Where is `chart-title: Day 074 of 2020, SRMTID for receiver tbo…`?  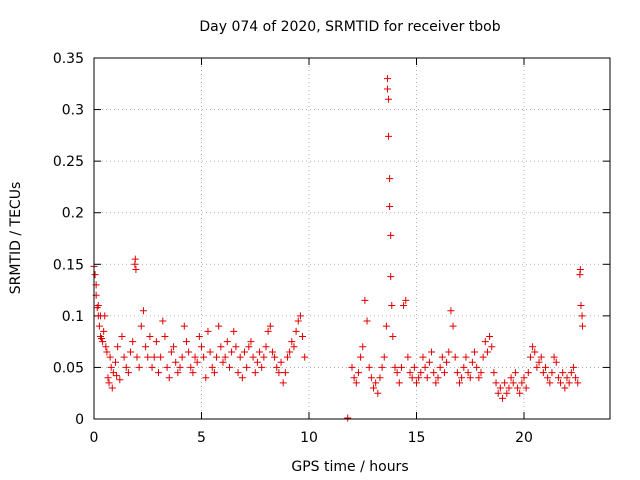
chart-title: Day 074 of 2020, SRMTID for receiver tbo… is located at coordinates (349, 27).